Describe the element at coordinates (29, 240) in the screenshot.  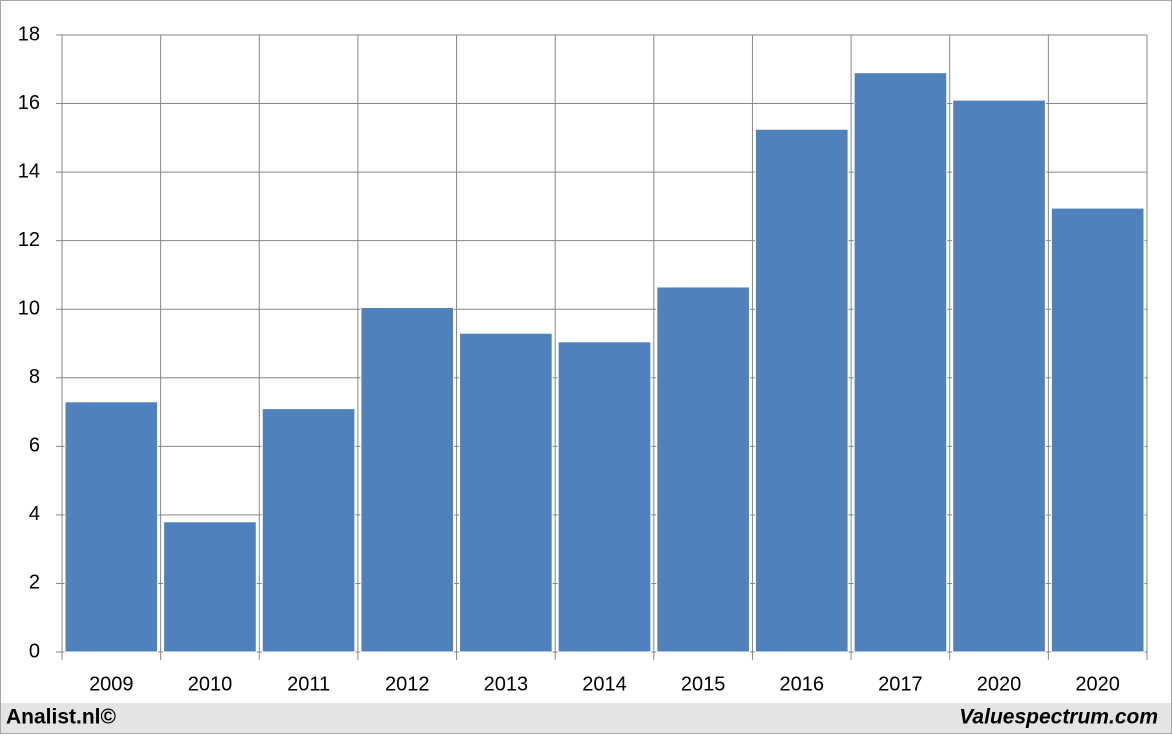
I see `y-tick-label: 12` at that location.